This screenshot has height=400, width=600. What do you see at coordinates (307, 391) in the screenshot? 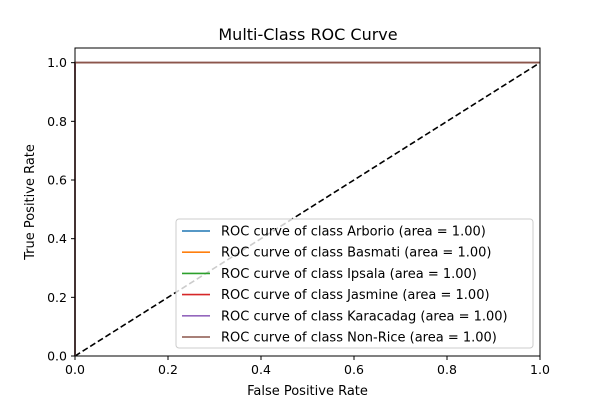
I see `x-axis-label: False Positive Rate` at bounding box center [307, 391].